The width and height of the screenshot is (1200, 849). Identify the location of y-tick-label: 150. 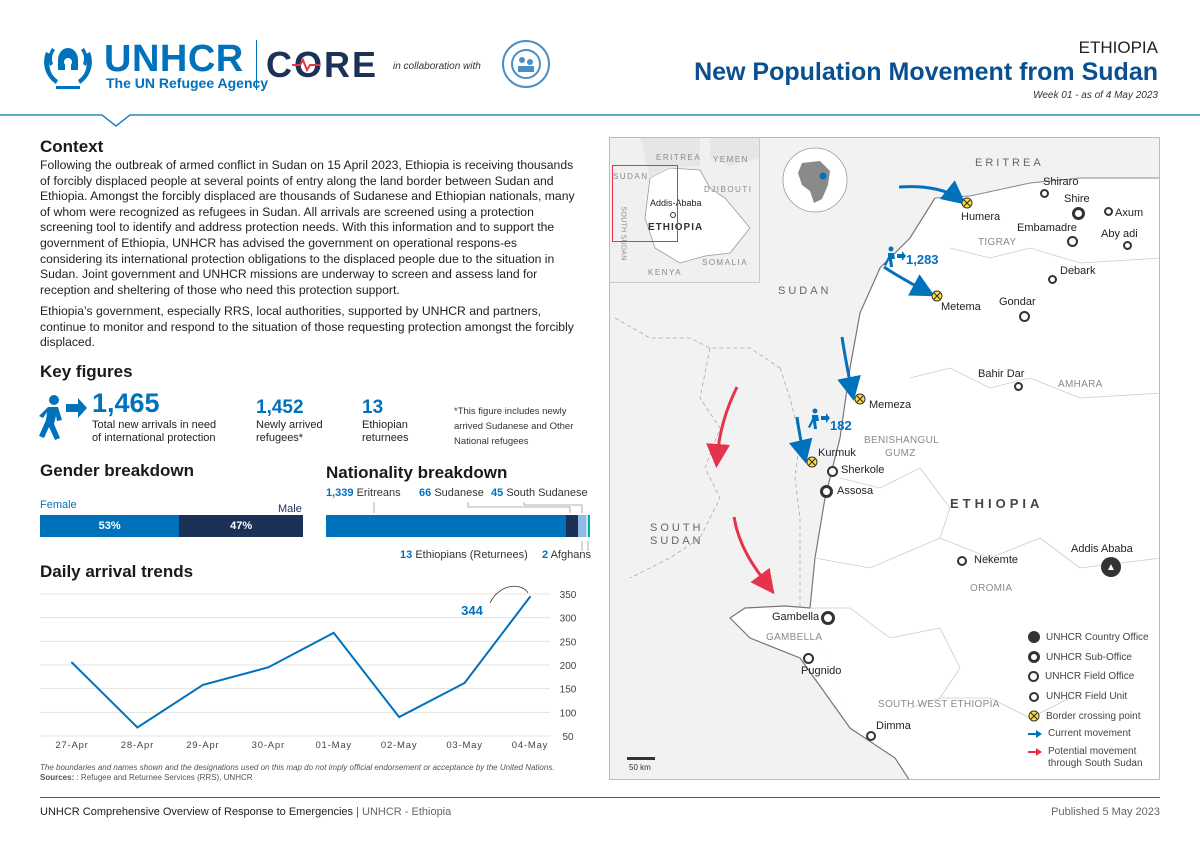
(568, 690).